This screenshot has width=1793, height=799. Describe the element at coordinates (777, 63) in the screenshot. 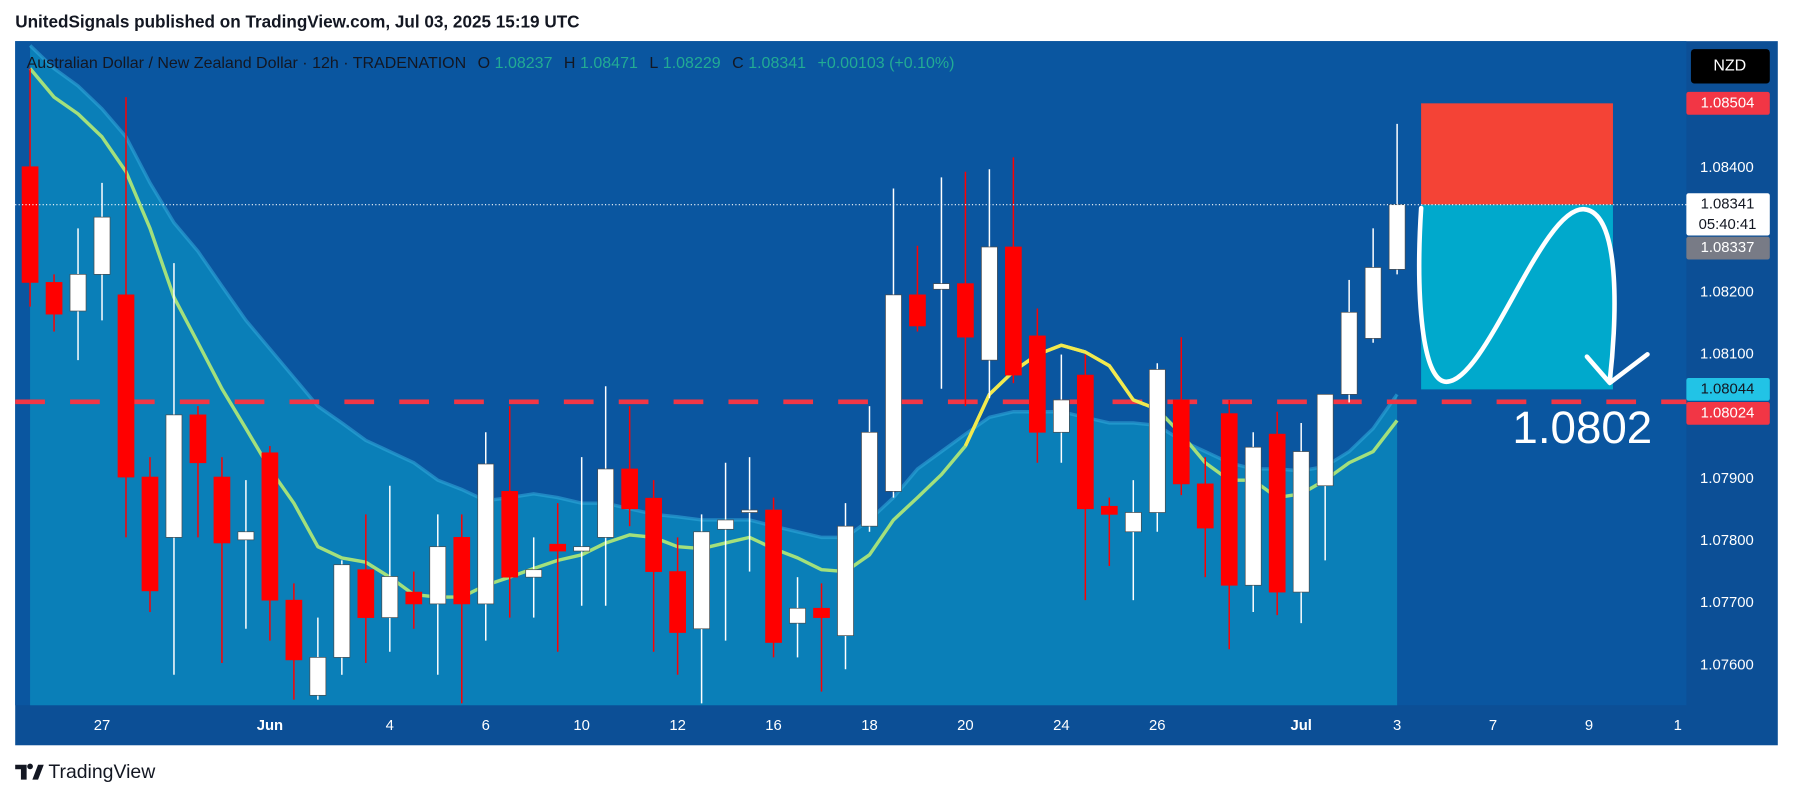

I see `ohlc-value: 1.08341` at that location.